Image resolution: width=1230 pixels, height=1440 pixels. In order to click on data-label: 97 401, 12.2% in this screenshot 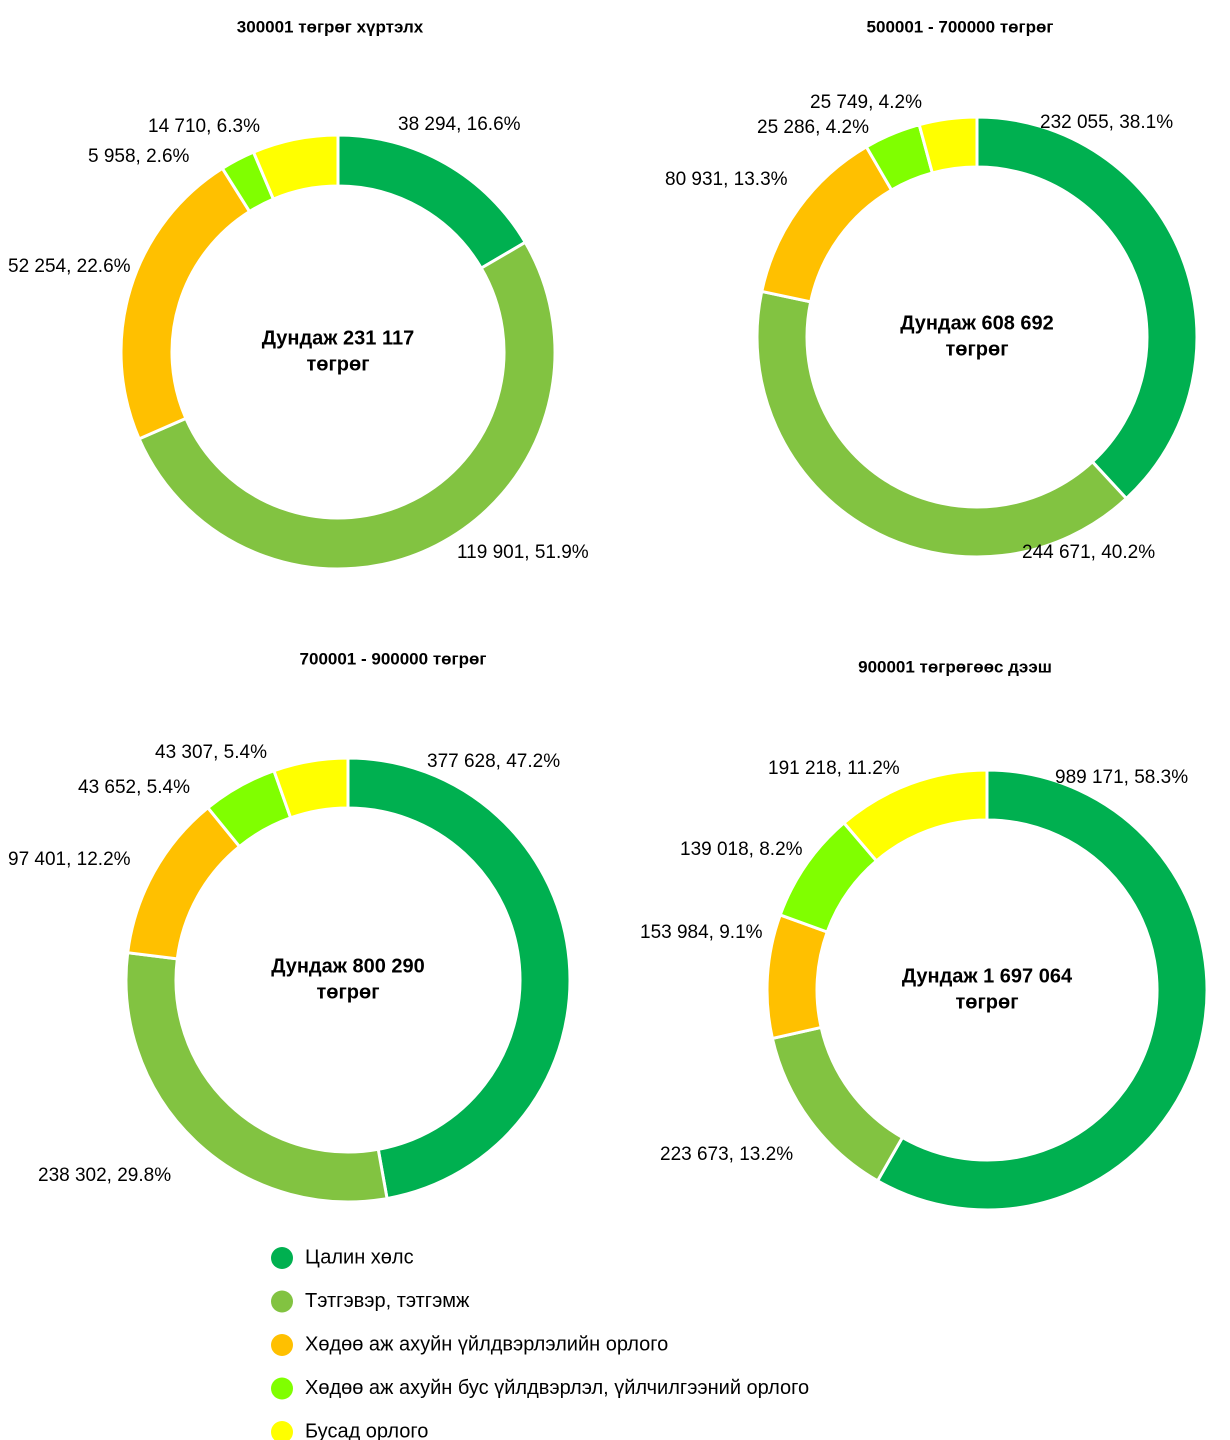, I will do `click(69, 859)`.